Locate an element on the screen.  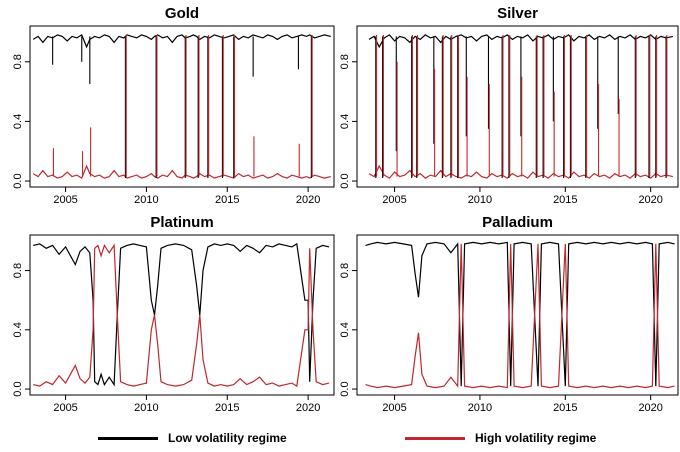
legend-item-high: High volatility regime is located at coordinates (500, 438).